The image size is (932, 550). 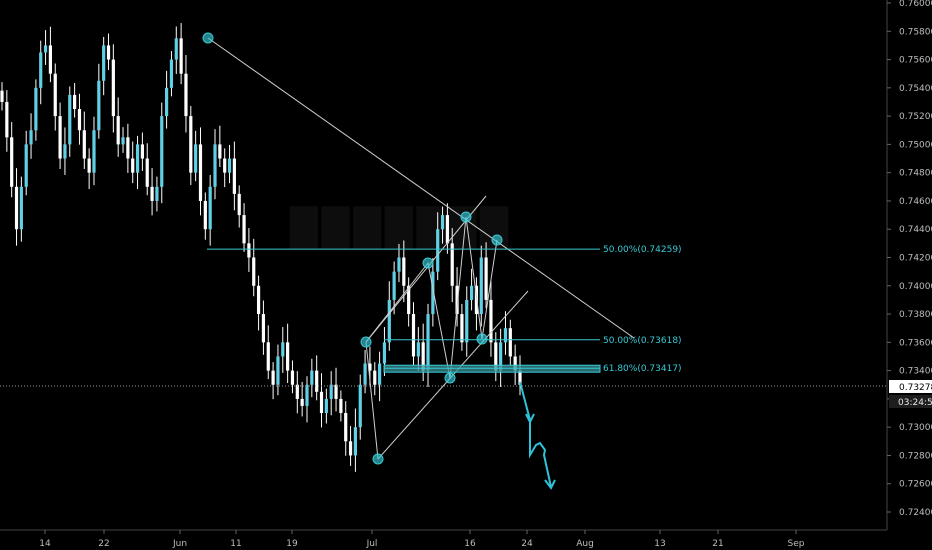 I want to click on time-axis: 14 22 Jun 11 19 Jul 16 24 Aug 13 21 Sep, so click(x=422, y=539).